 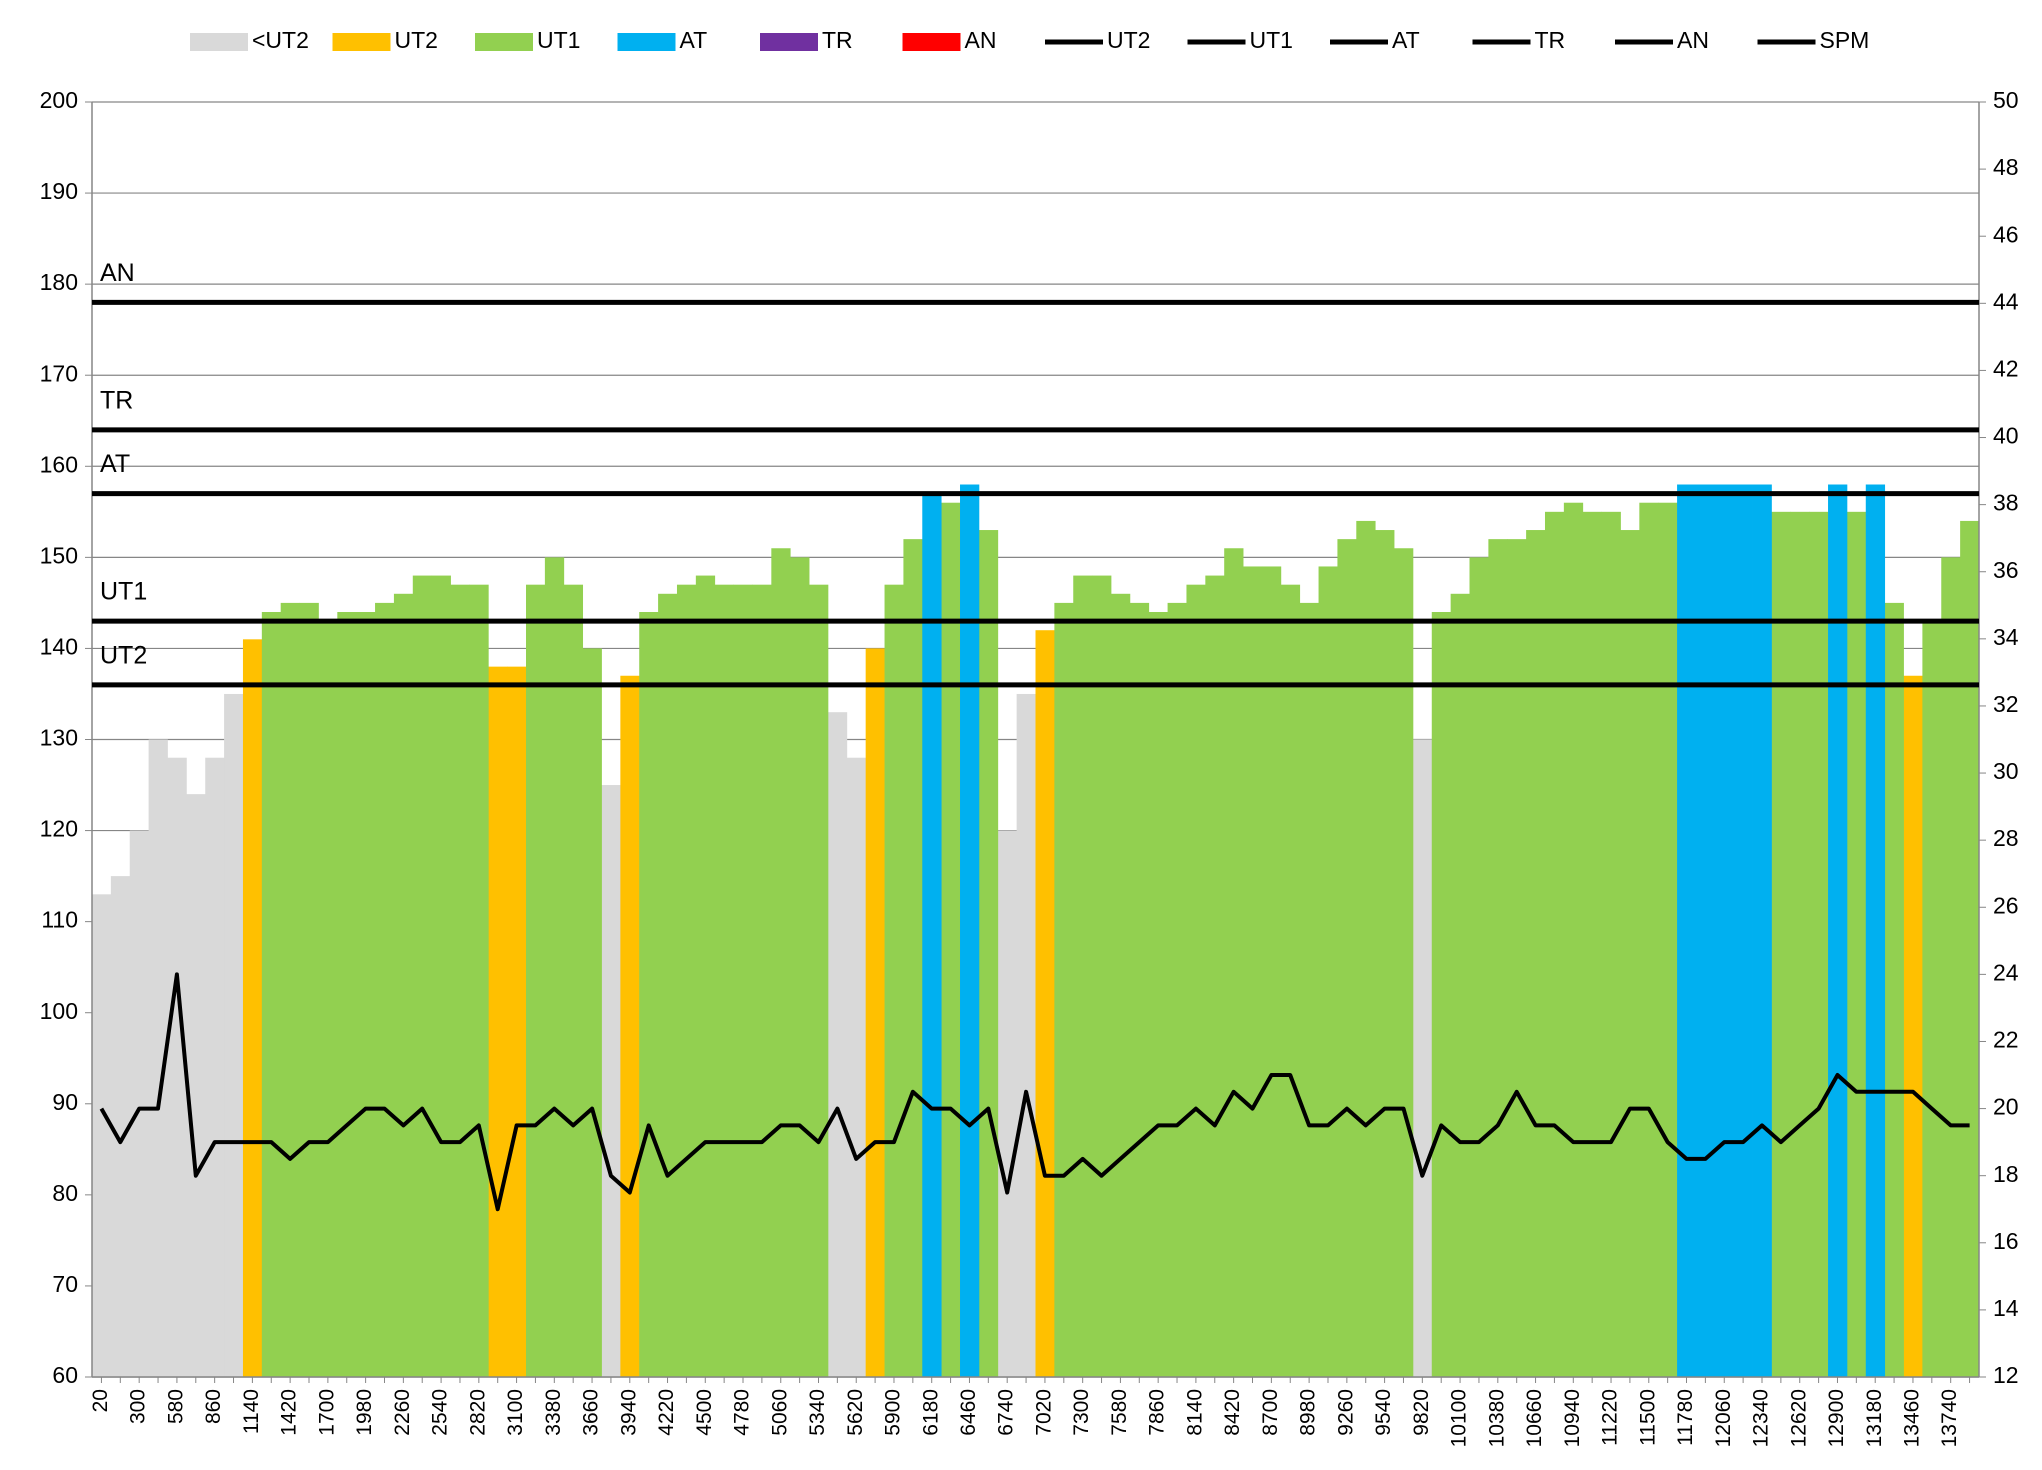 I want to click on x-tick-label: 860, so click(x=213, y=1406).